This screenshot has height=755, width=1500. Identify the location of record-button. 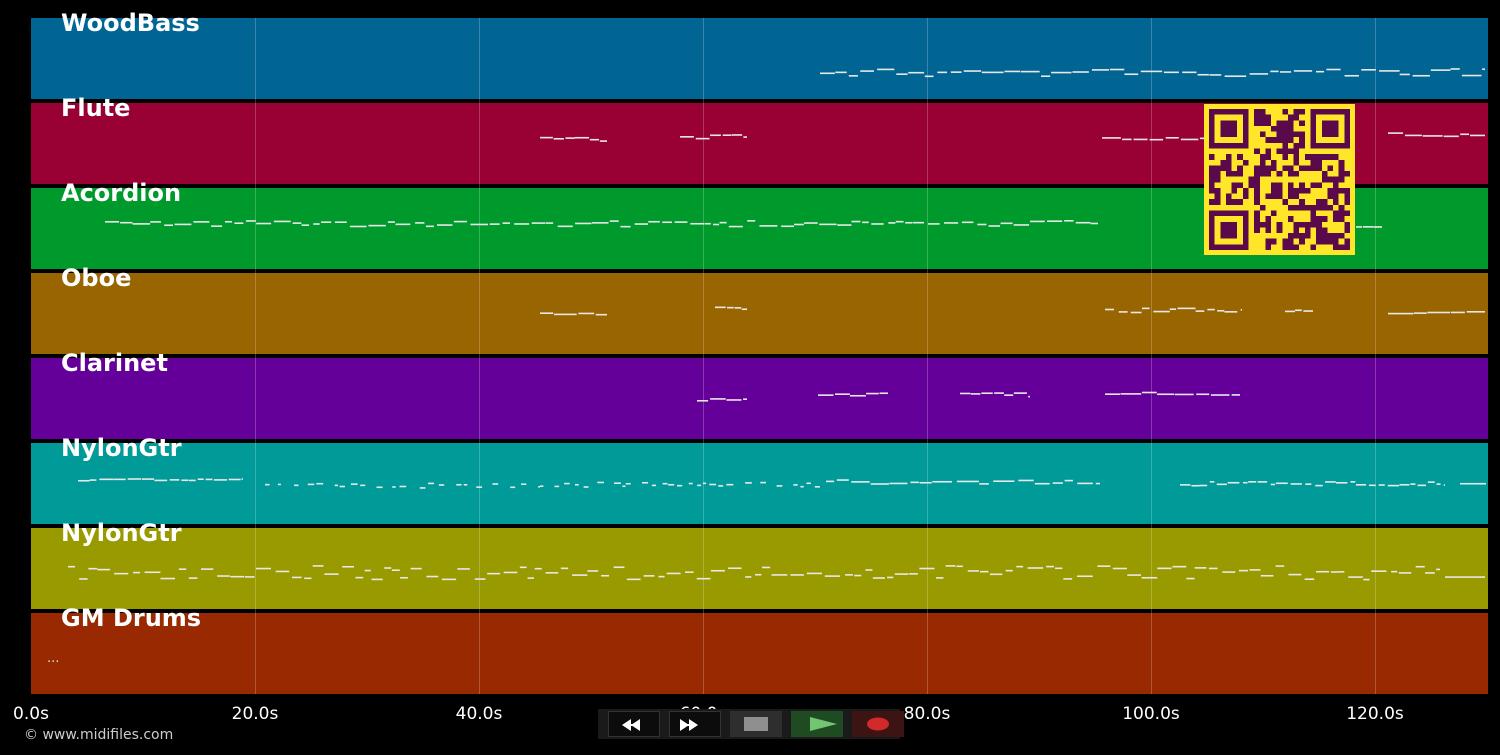
(878, 724).